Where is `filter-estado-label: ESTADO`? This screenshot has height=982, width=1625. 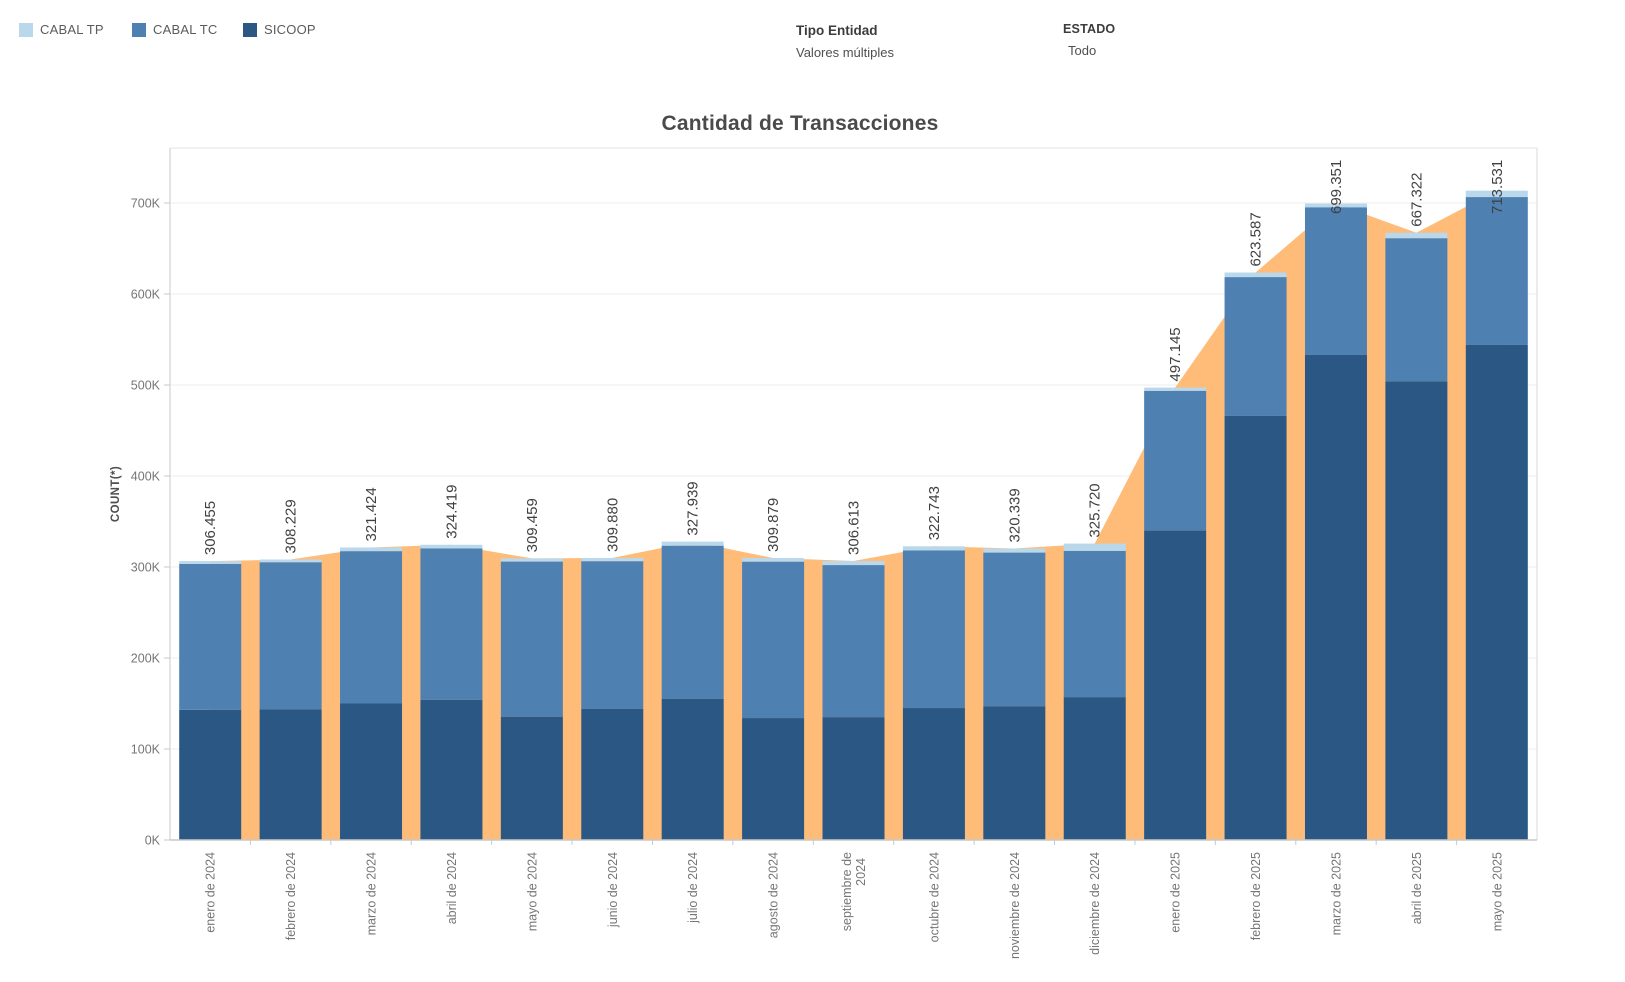 filter-estado-label: ESTADO is located at coordinates (1089, 29).